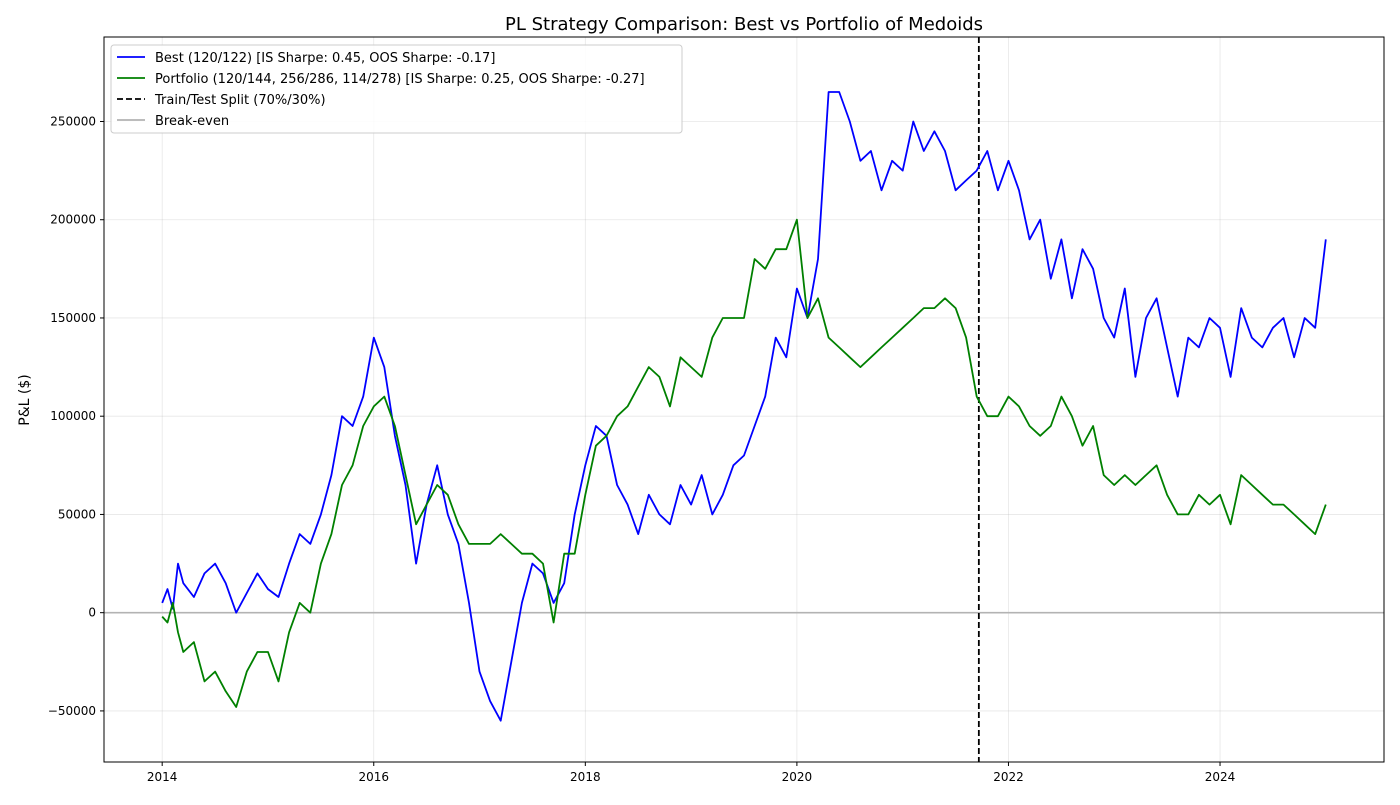  What do you see at coordinates (25, 399) in the screenshot?
I see `y-axis-label: P&L ($)` at bounding box center [25, 399].